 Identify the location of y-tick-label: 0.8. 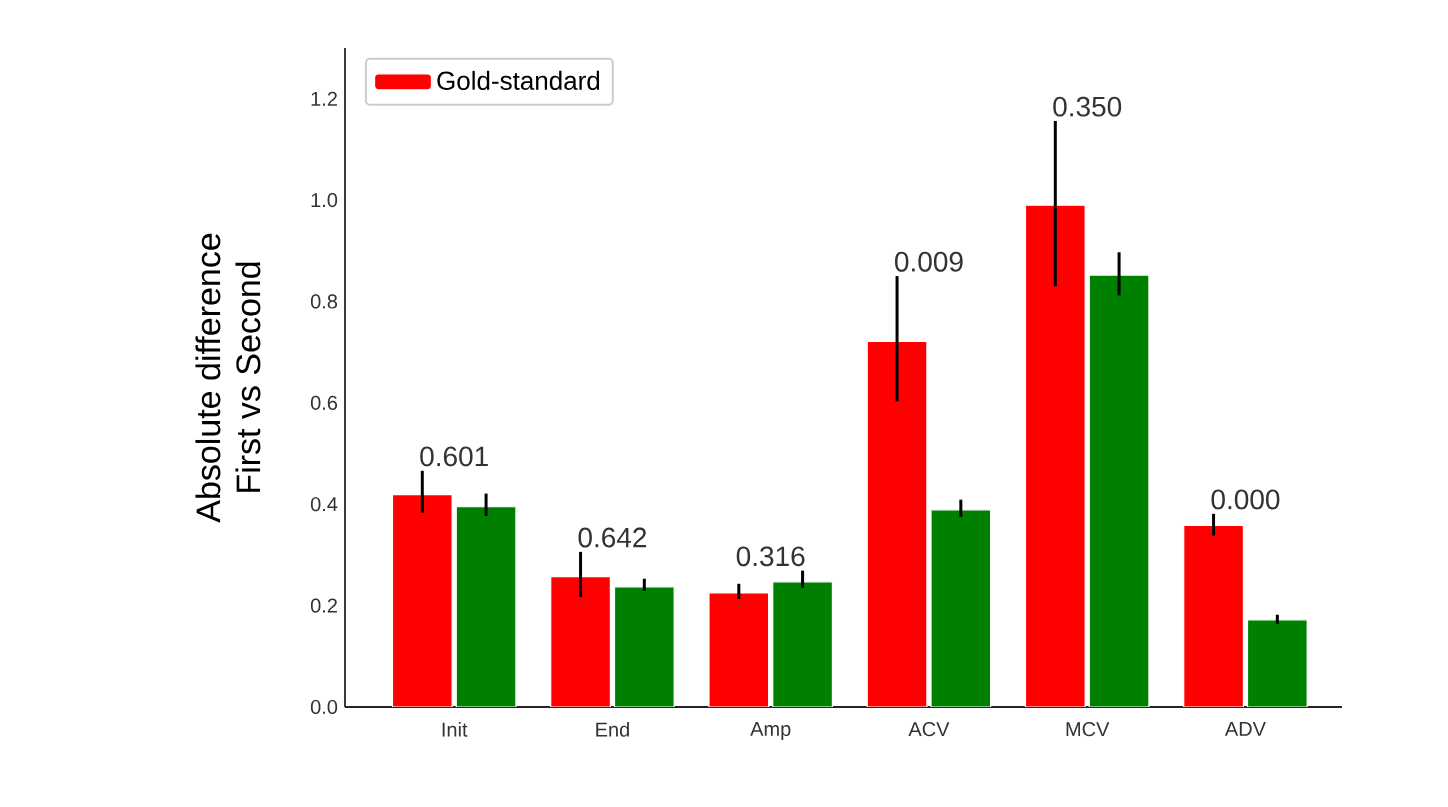
(324, 301).